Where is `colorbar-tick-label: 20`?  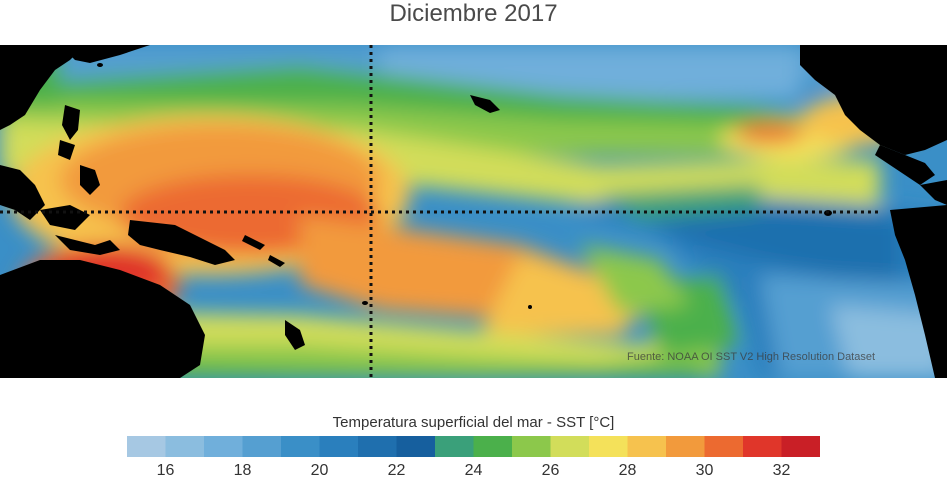
colorbar-tick-label: 20 is located at coordinates (319, 470).